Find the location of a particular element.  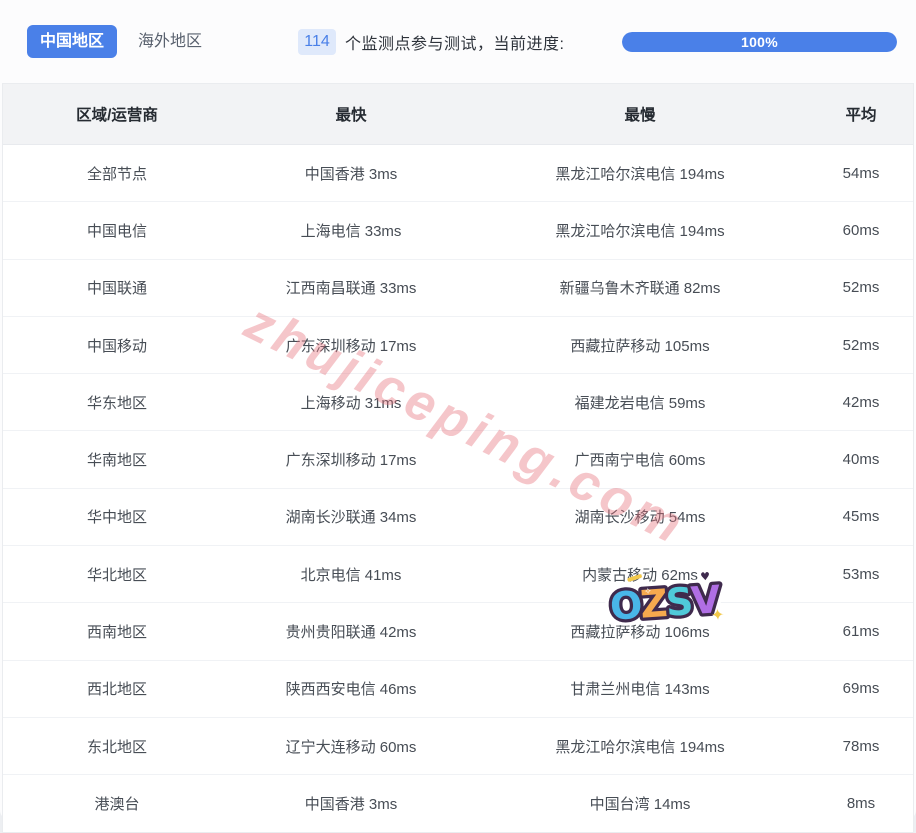

cell-average: 42ms is located at coordinates (861, 402).